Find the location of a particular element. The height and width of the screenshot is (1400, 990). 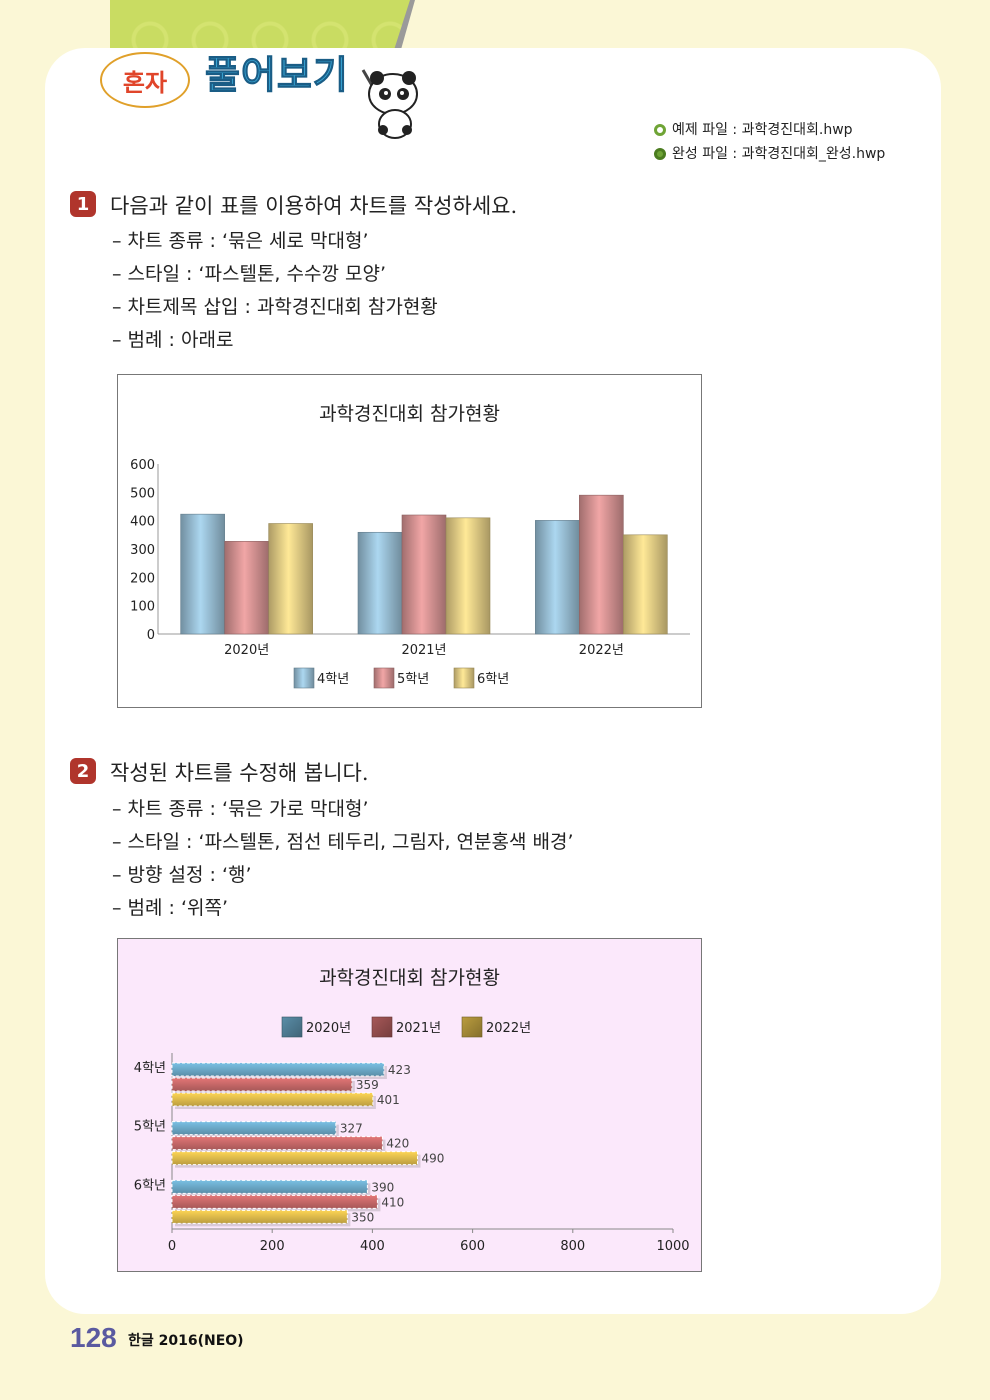

data-label: 390 is located at coordinates (382, 1187).